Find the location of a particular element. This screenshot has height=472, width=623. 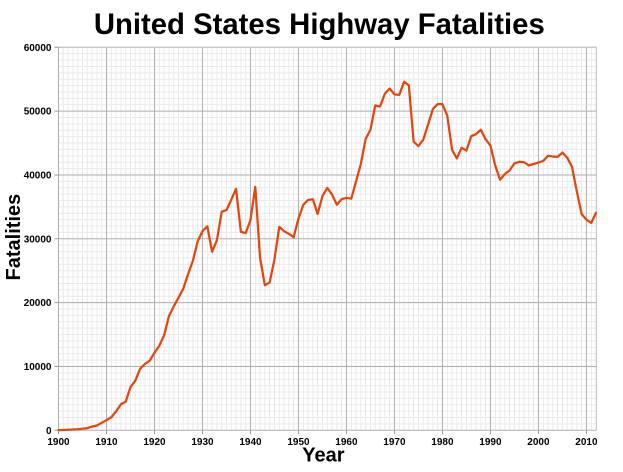

svg-text: 30000 is located at coordinates (38, 239).